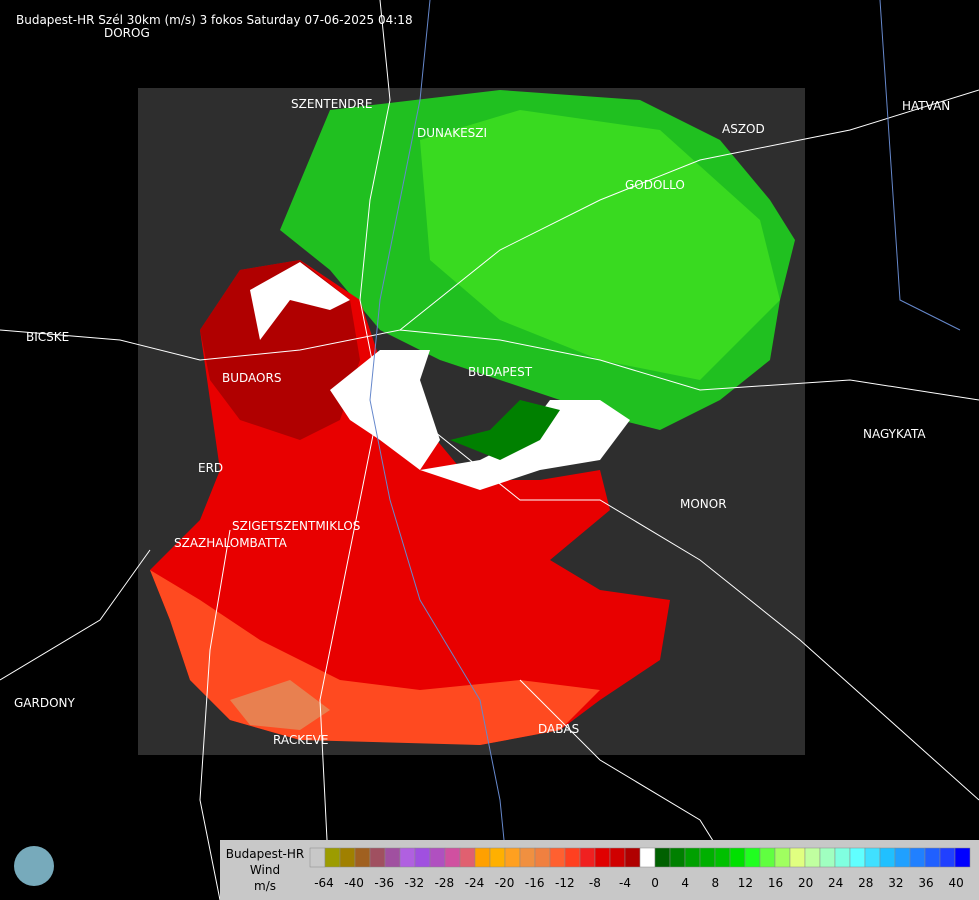 This screenshot has height=900, width=979. I want to click on place-label: BUDAPEST, so click(500, 372).